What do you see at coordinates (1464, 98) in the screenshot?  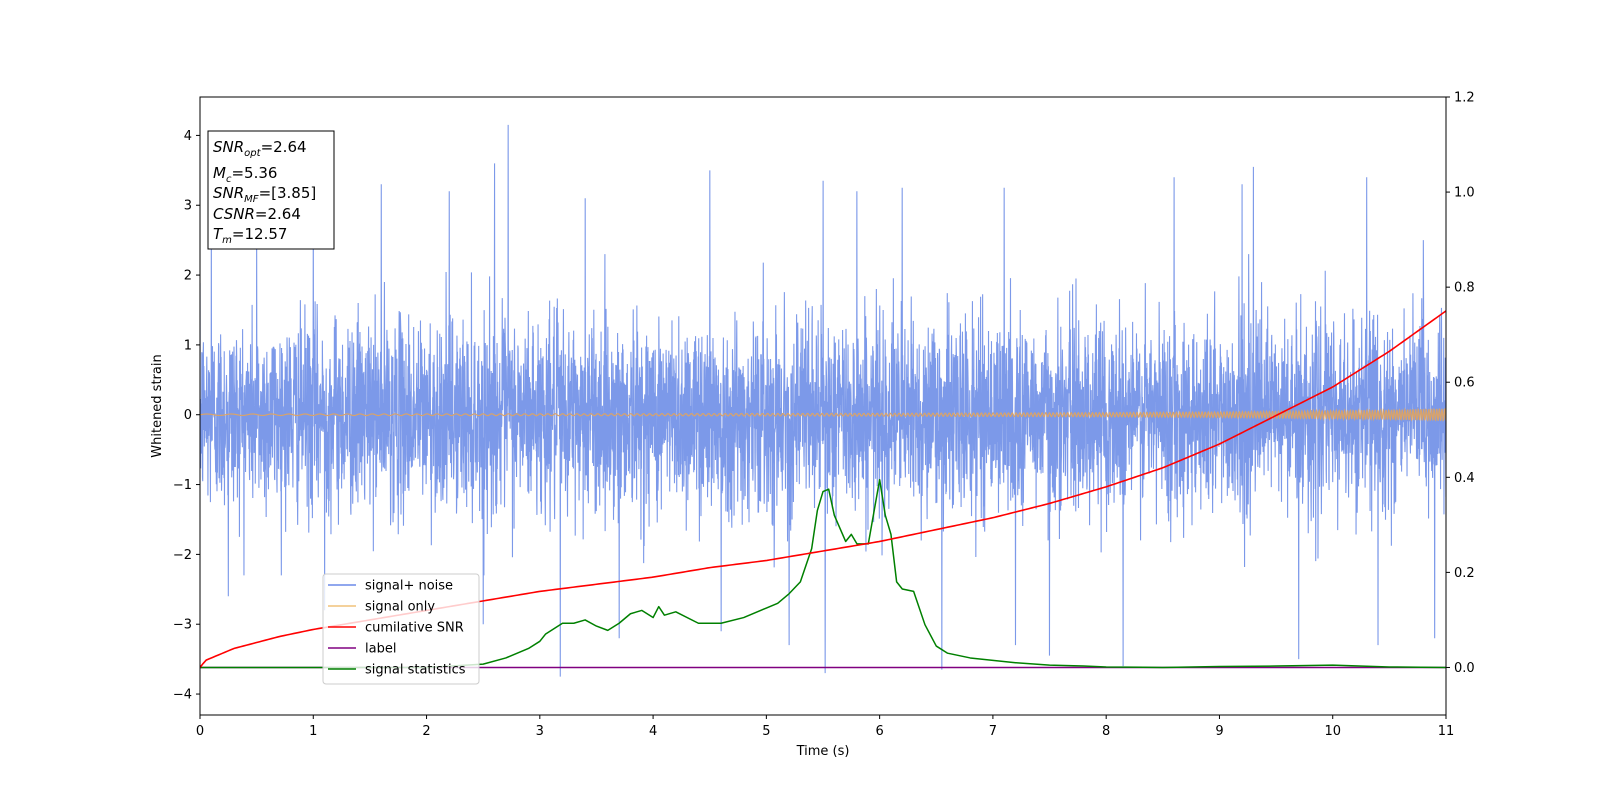 I see `y2-tick-label: 1.2` at bounding box center [1464, 98].